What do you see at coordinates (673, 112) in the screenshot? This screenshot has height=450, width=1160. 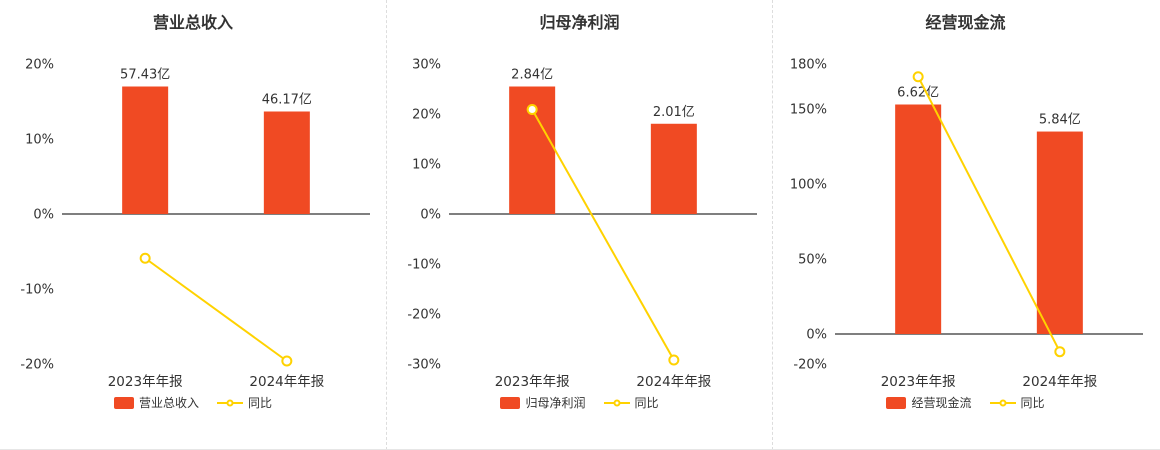 I see `bar-value-label: 2.01亿` at bounding box center [673, 112].